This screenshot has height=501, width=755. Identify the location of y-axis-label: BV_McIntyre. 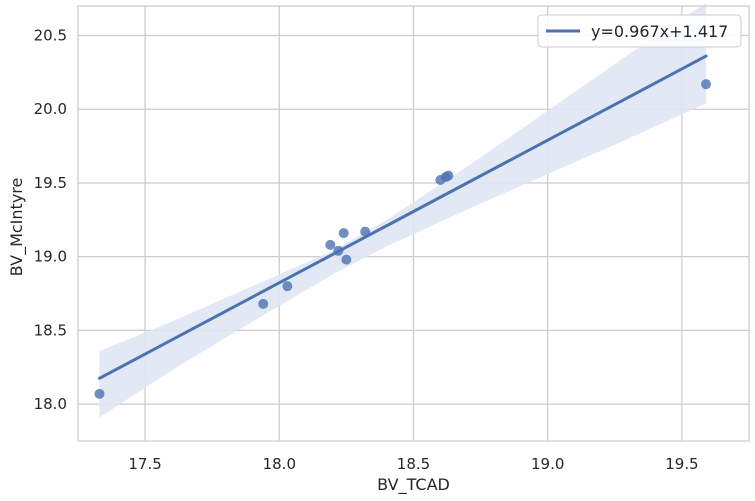
(17, 227).